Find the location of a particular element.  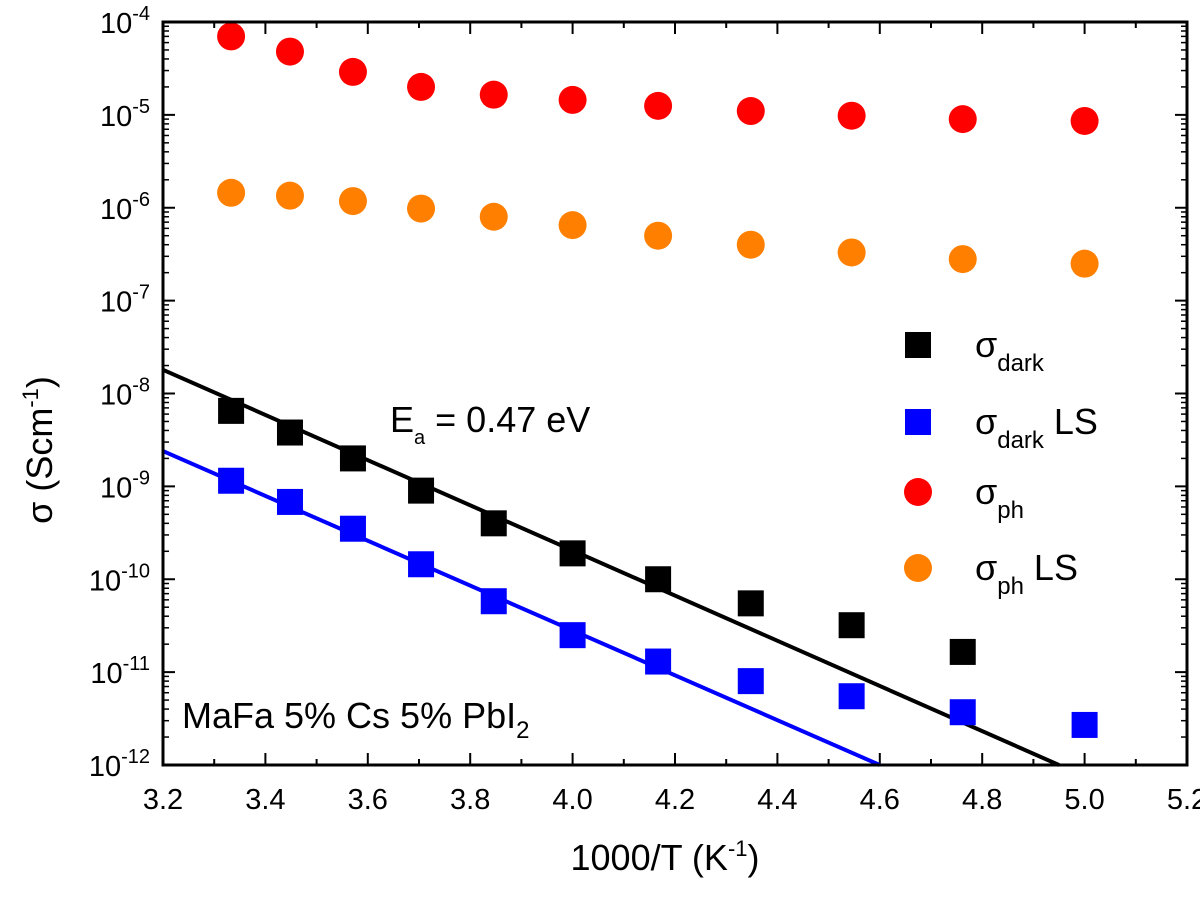

legend-label-ph: σph is located at coordinates (999, 497).